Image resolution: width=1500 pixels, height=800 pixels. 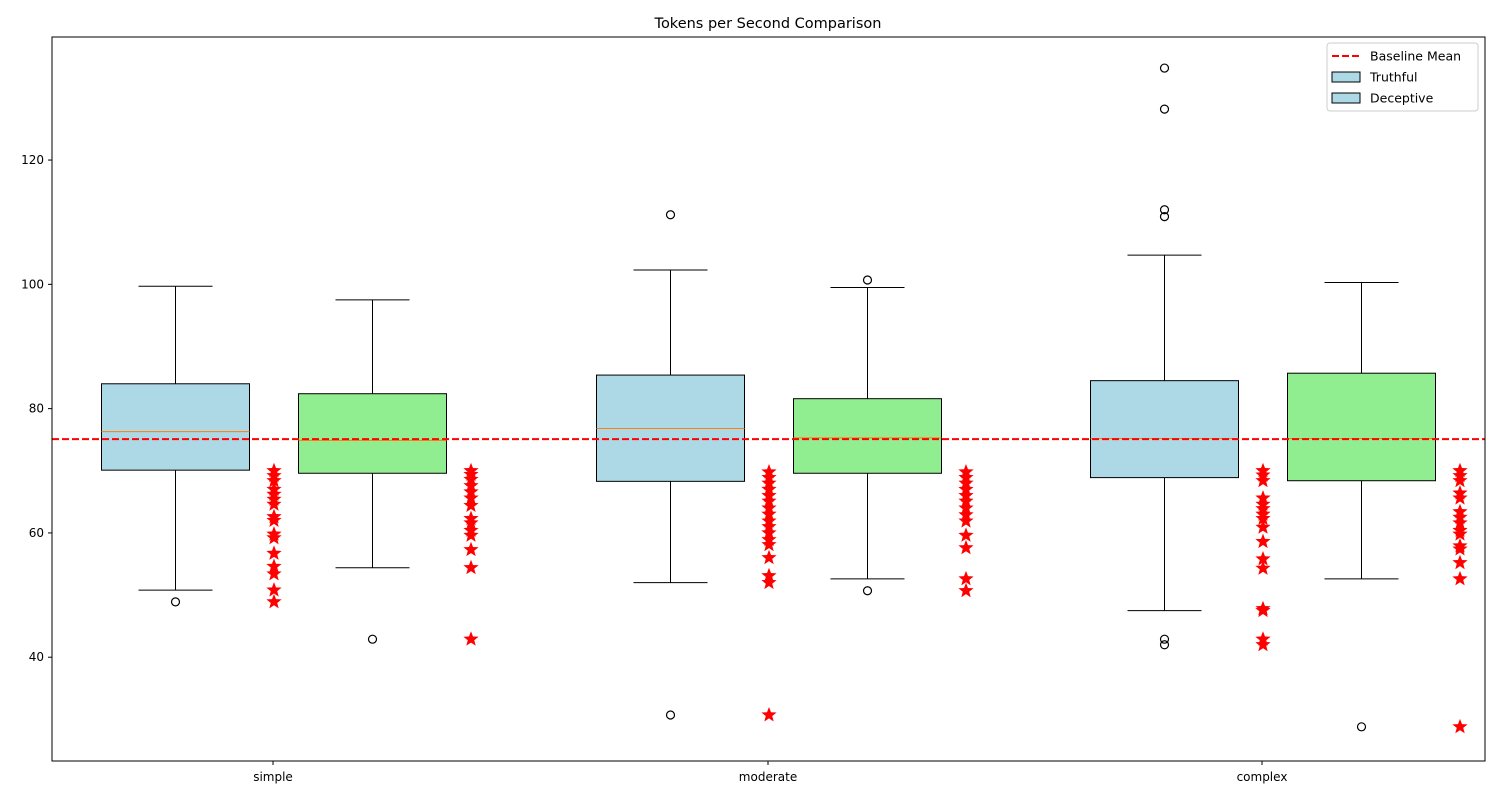 I want to click on y-tick-label: 100, so click(x=32, y=284).